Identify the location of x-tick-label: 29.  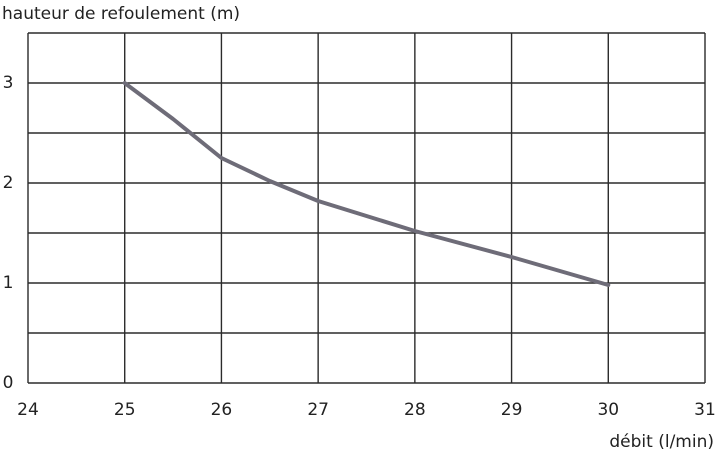
(512, 410).